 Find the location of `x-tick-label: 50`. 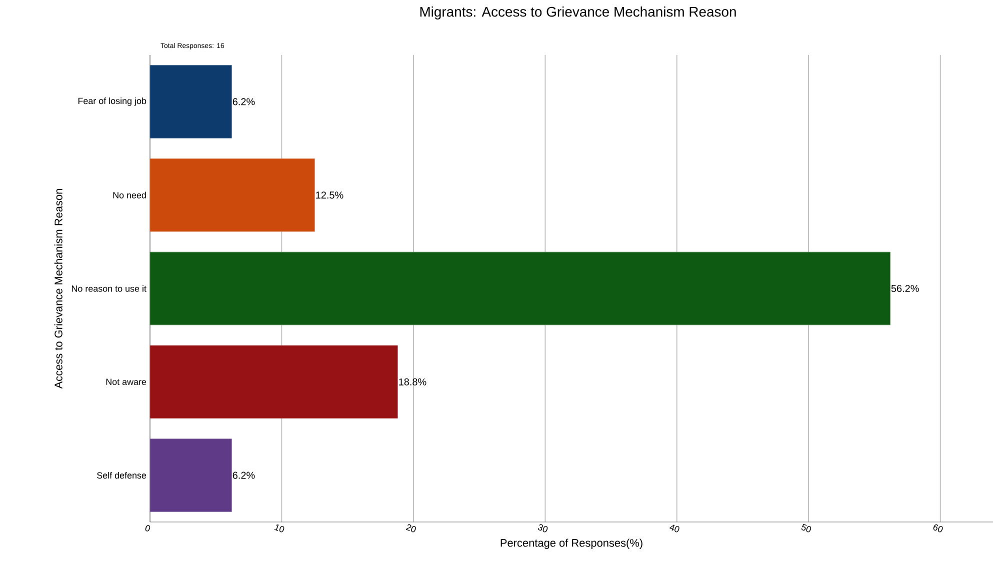

x-tick-label: 50 is located at coordinates (806, 528).